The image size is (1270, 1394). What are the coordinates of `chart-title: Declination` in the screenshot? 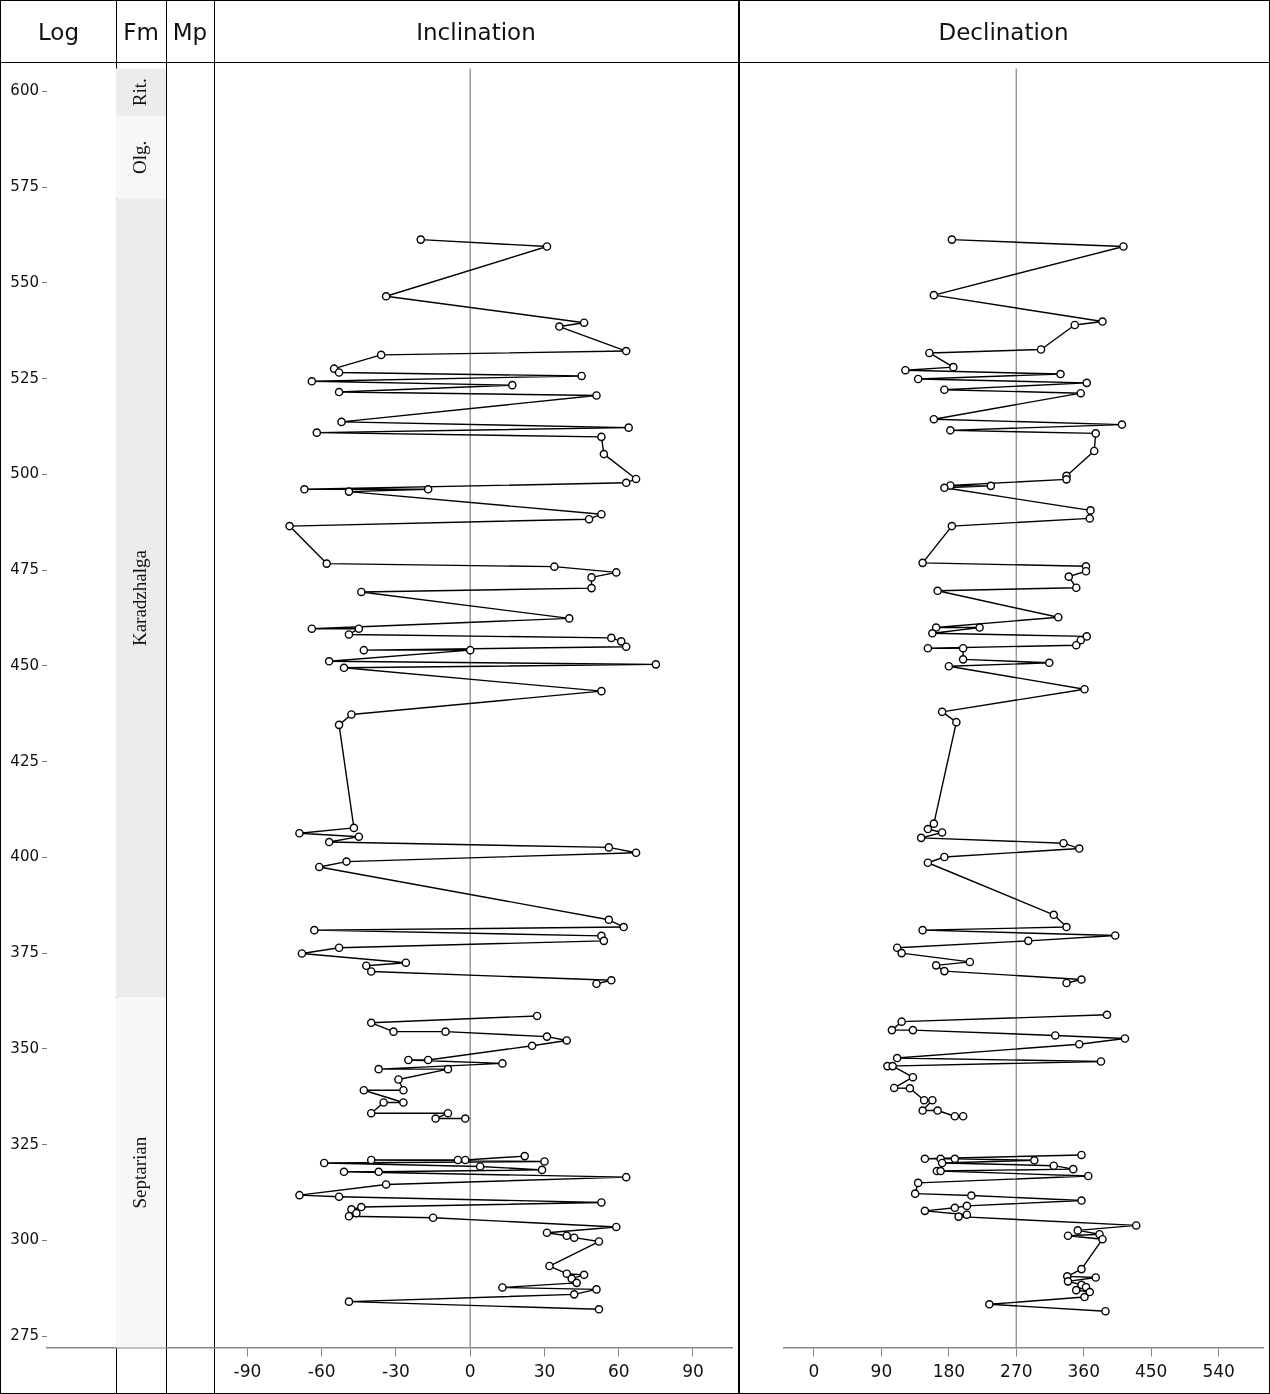 It's located at (1003, 32).